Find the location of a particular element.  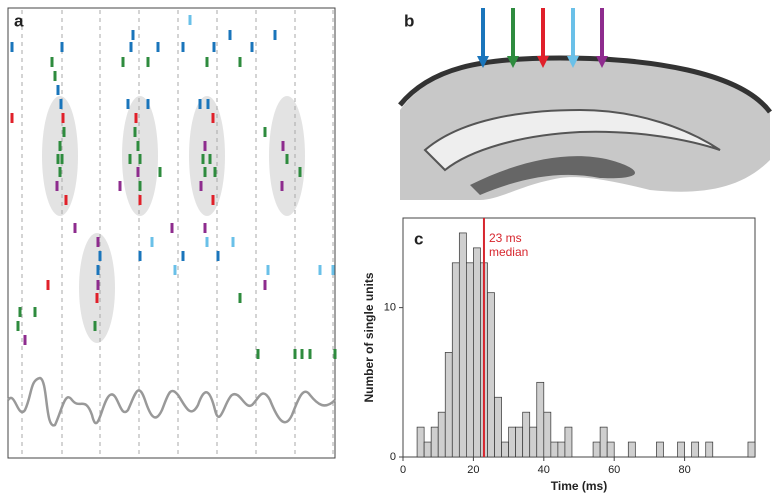

panel-label: c is located at coordinates (418, 238).